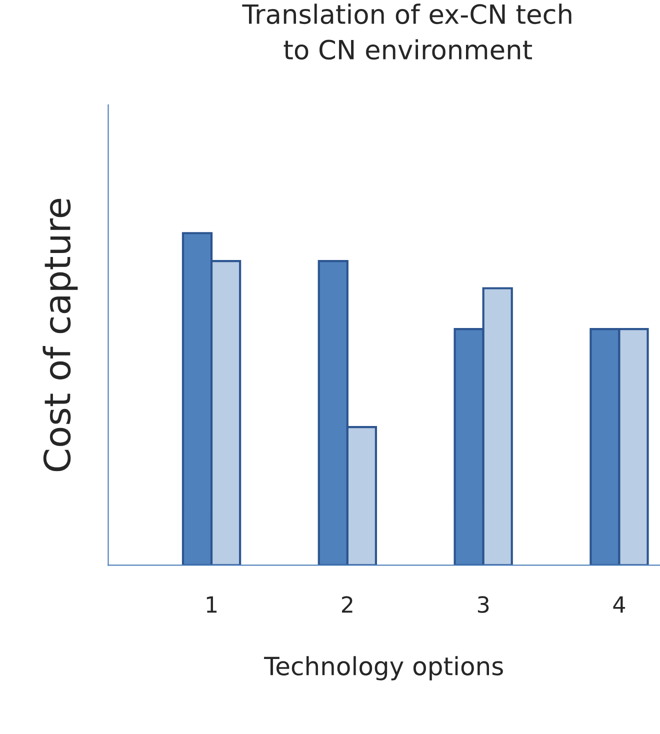 This screenshot has width=660, height=734. What do you see at coordinates (483, 604) in the screenshot?
I see `x-tick-label: 3` at bounding box center [483, 604].